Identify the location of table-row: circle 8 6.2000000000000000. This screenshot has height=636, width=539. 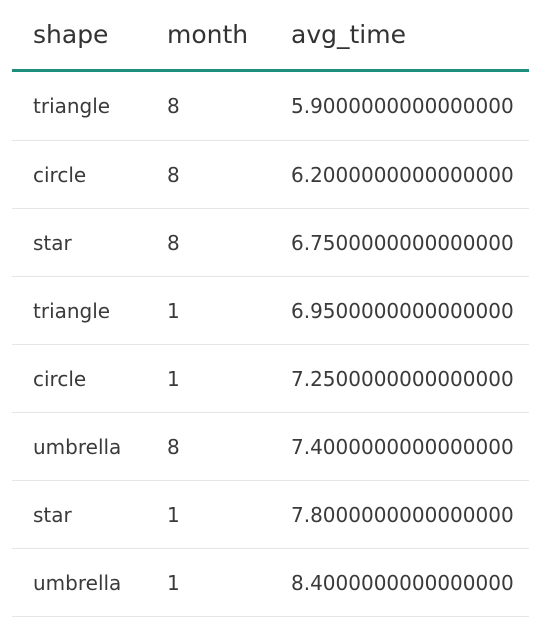
(270, 174).